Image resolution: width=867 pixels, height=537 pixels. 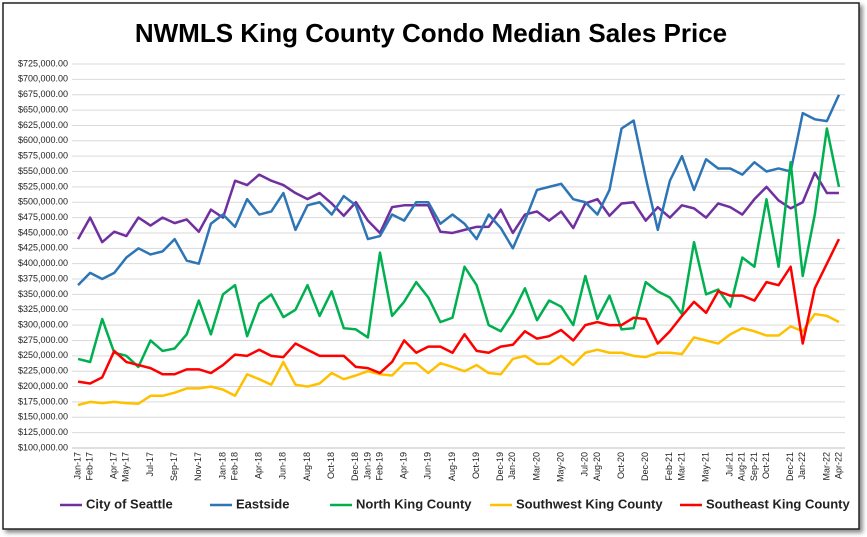 I want to click on x-tick-label: Feb-17, so click(x=89, y=466).